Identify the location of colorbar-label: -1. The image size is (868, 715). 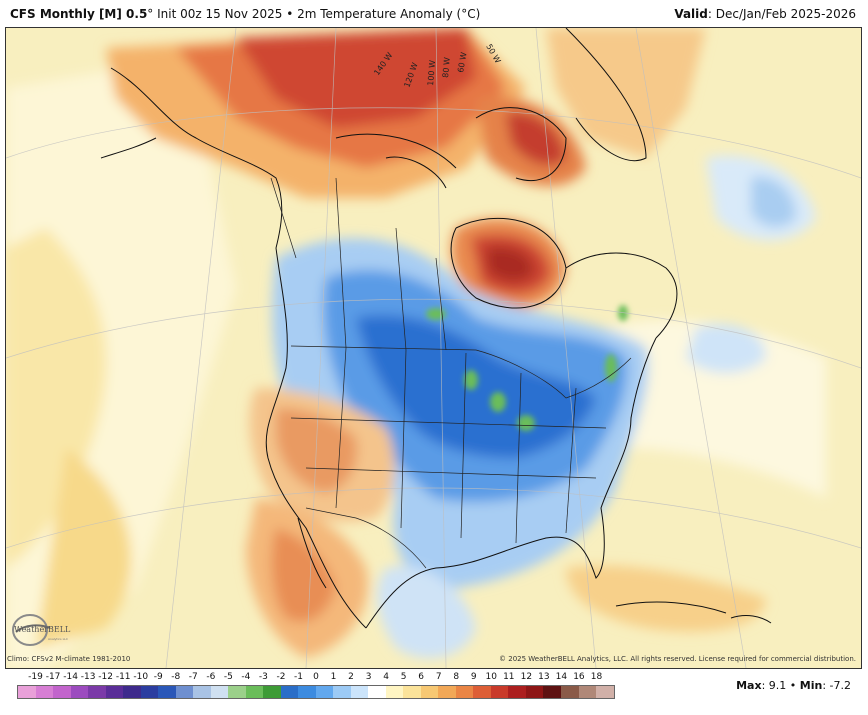
(298, 677).